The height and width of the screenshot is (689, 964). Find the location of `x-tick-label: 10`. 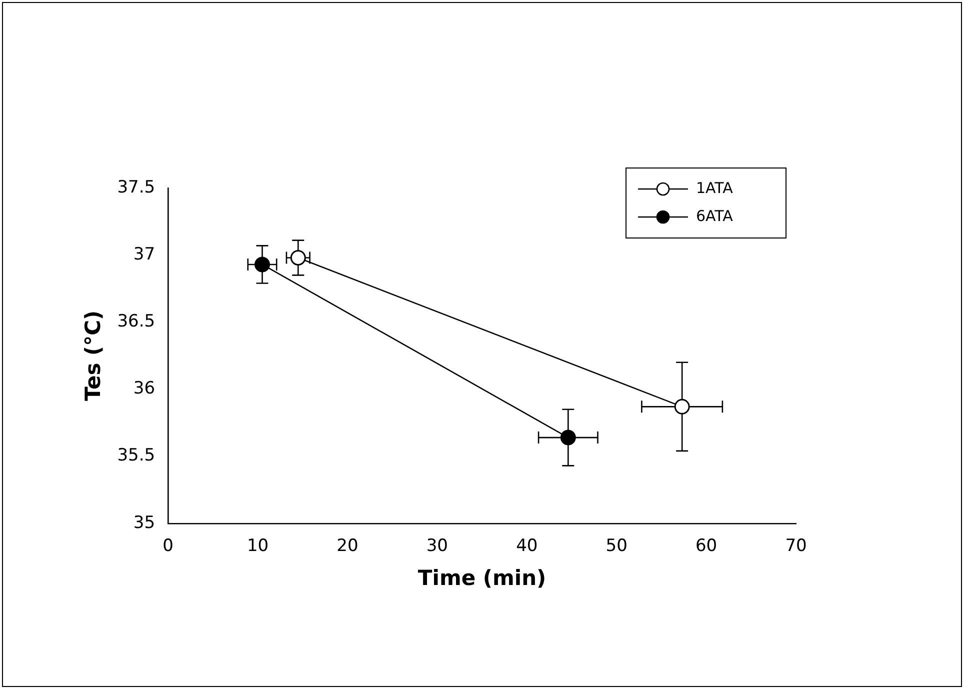

x-tick-label: 10 is located at coordinates (257, 546).